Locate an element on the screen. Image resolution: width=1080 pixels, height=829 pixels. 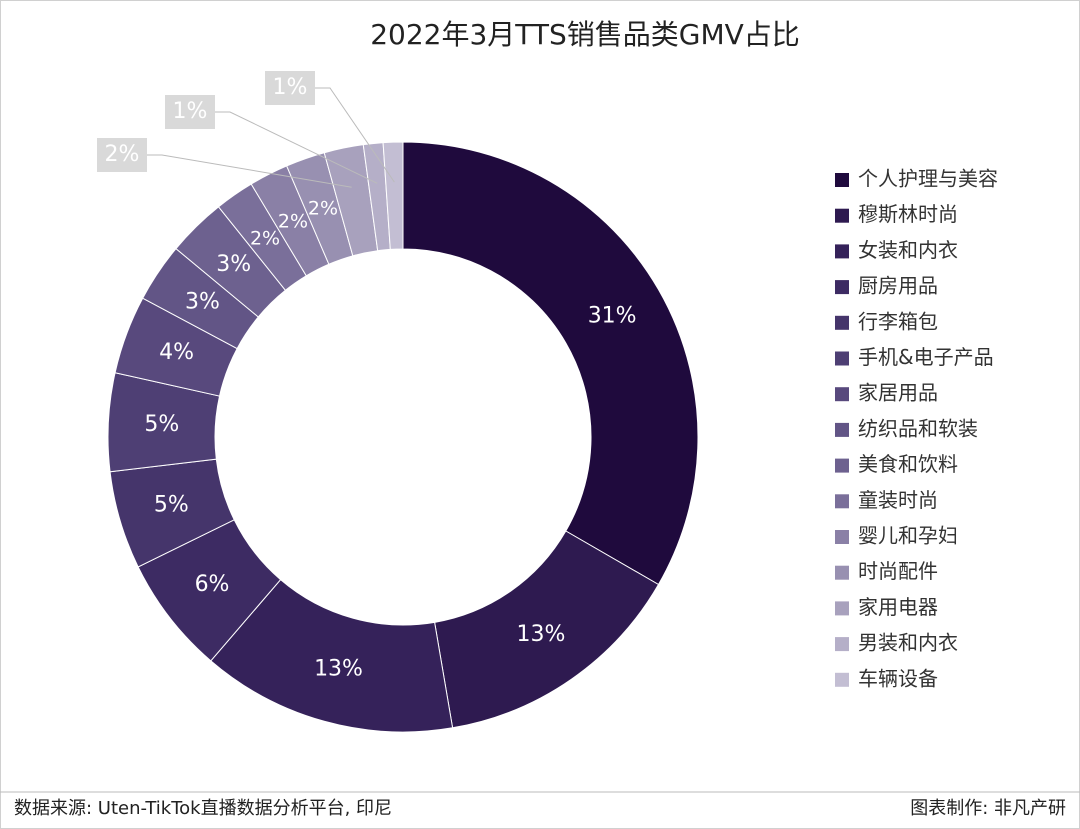
legend-label: 时尚配件 is located at coordinates (898, 571).